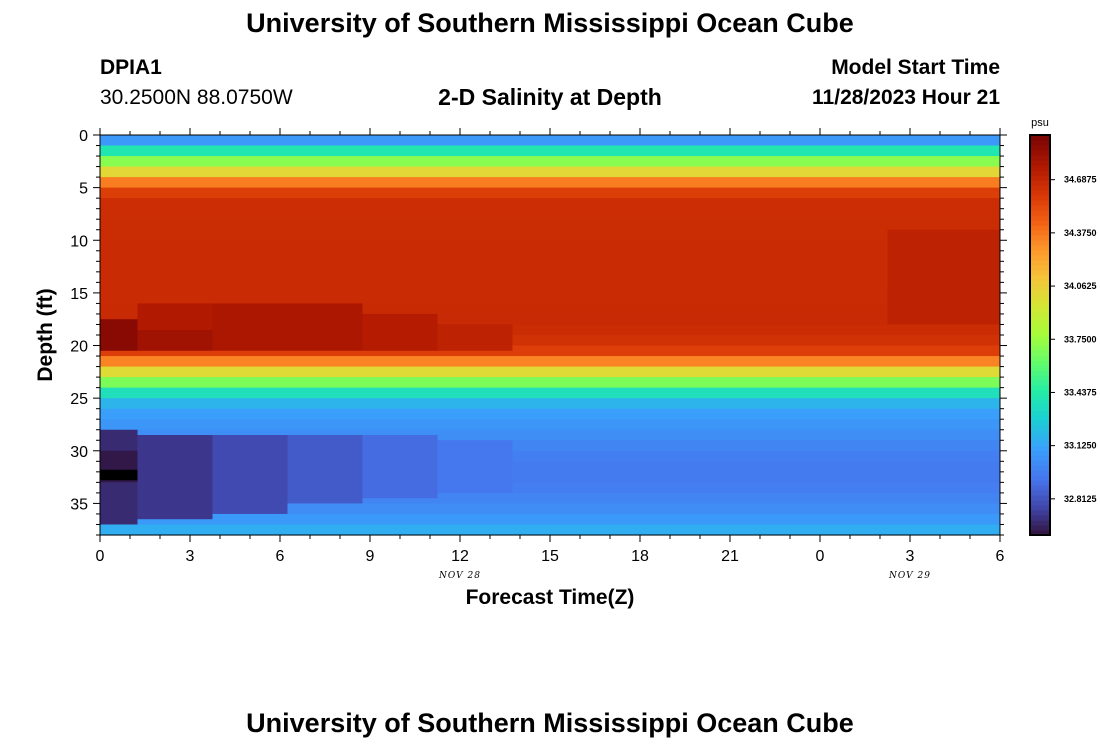 The image size is (1100, 750). I want to click on colorbar-frame, so click(1040, 335).